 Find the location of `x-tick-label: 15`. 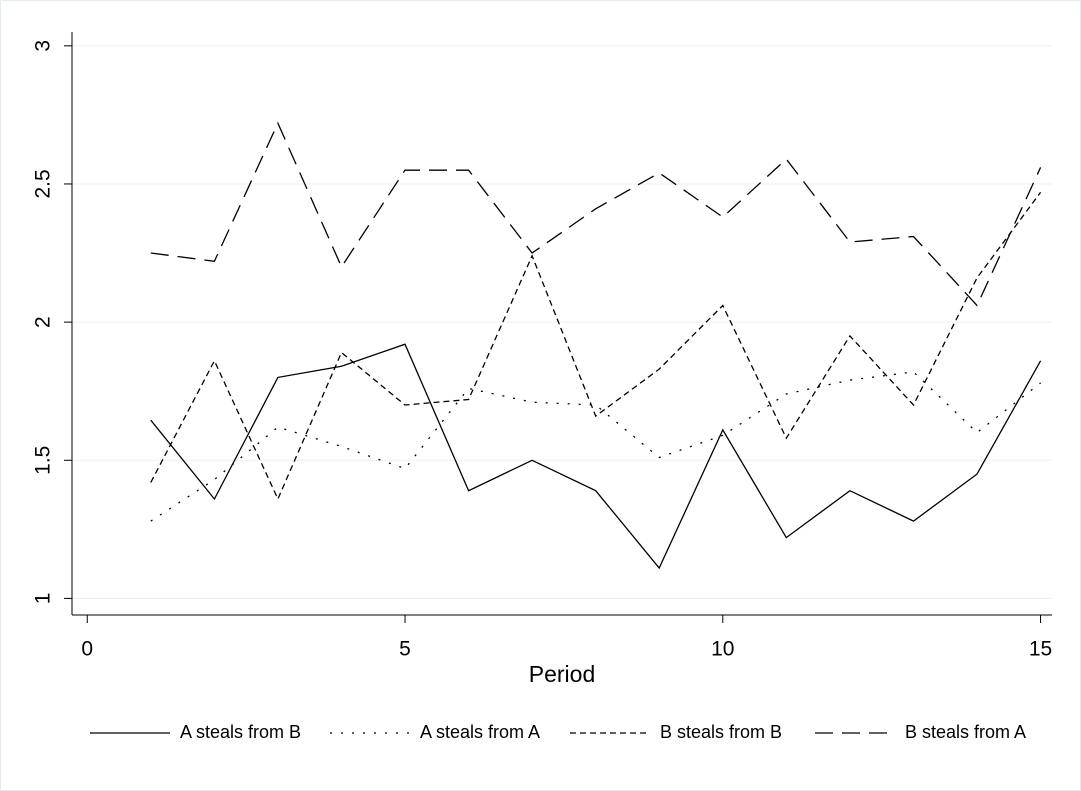

x-tick-label: 15 is located at coordinates (1040, 649).